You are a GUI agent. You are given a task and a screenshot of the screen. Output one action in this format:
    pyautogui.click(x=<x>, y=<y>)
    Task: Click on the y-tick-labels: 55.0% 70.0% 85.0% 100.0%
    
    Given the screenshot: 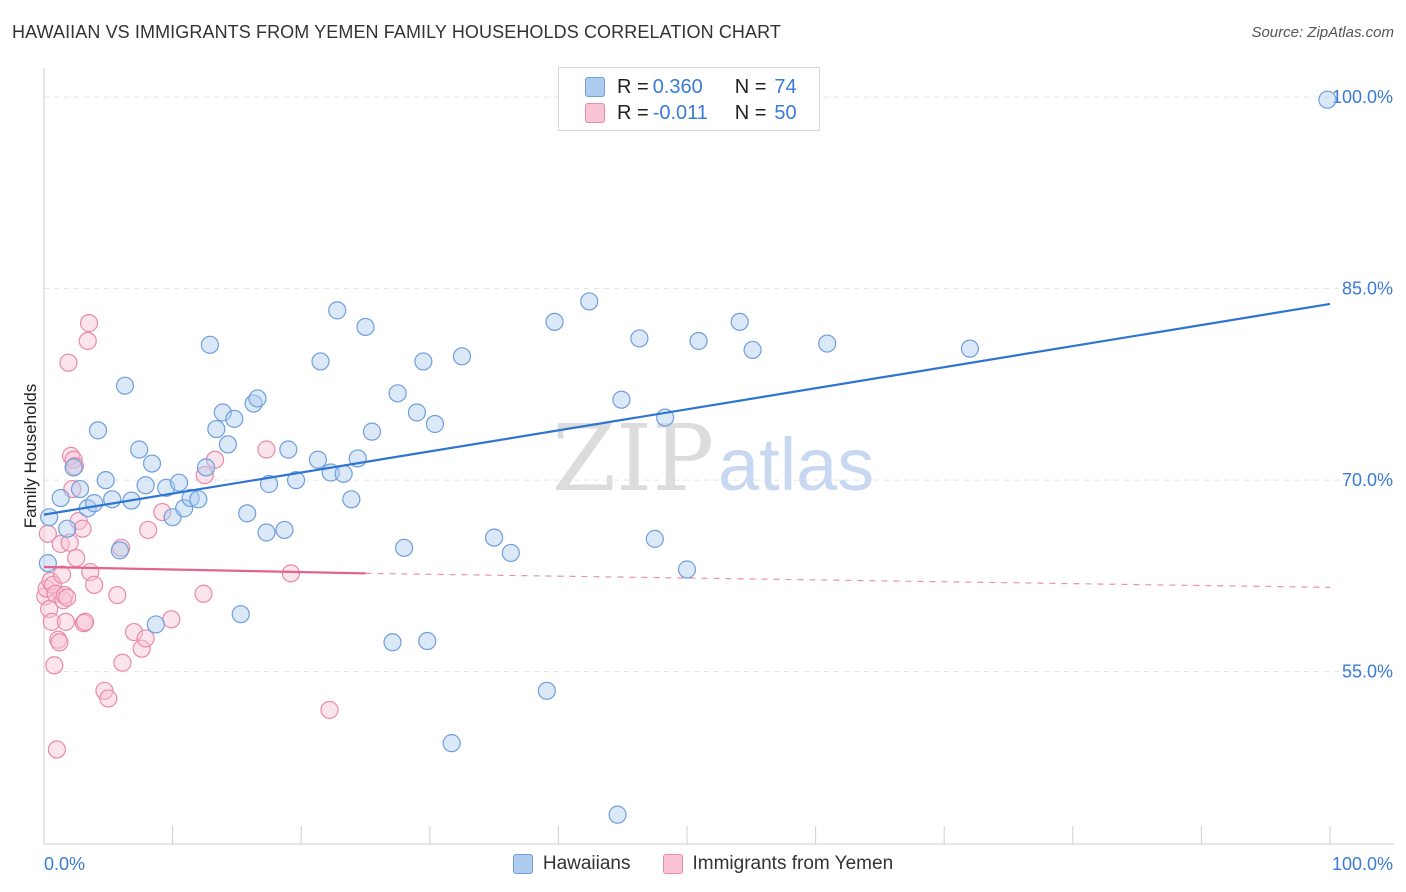 What is the action you would take?
    pyautogui.click(x=1362, y=384)
    